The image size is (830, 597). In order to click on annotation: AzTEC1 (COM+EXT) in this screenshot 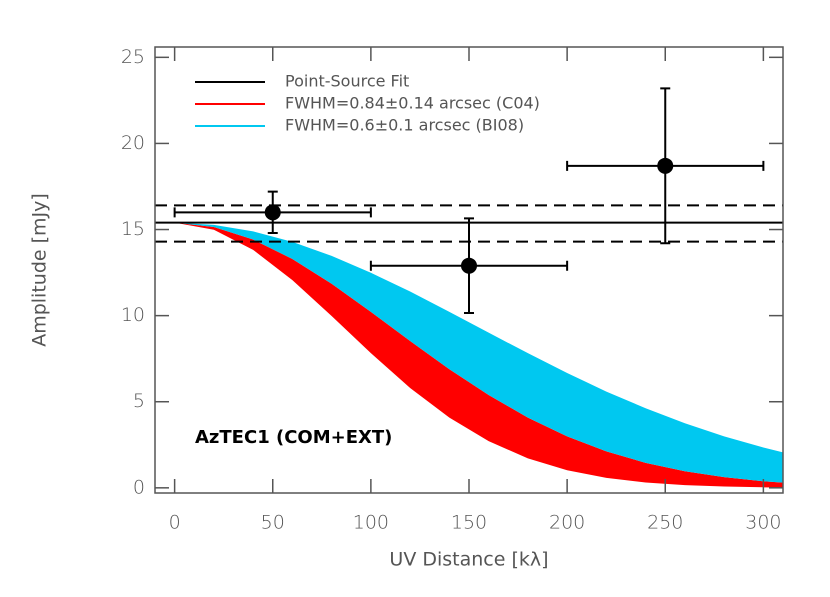, I will do `click(293, 437)`.